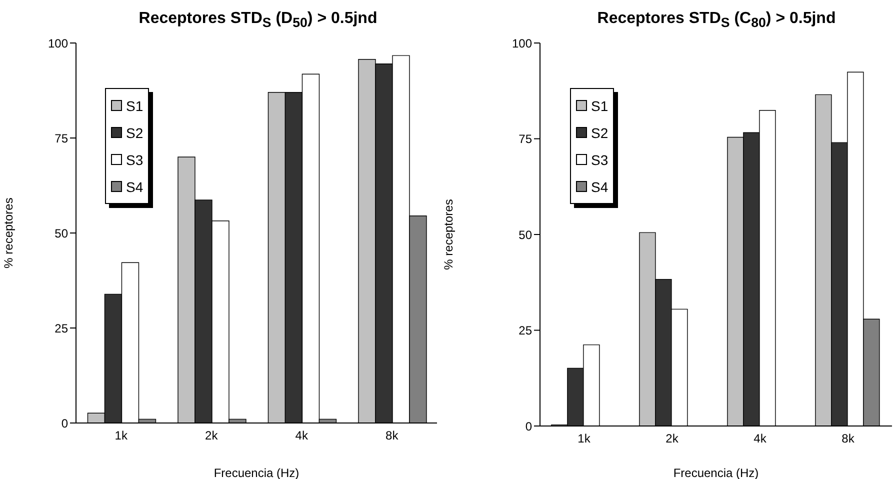 Image resolution: width=893 pixels, height=479 pixels. Describe the element at coordinates (716, 20) in the screenshot. I see `chart-title: Receptores STD$_{S}$ (C$_{80}$) > 0.5jnd` at that location.